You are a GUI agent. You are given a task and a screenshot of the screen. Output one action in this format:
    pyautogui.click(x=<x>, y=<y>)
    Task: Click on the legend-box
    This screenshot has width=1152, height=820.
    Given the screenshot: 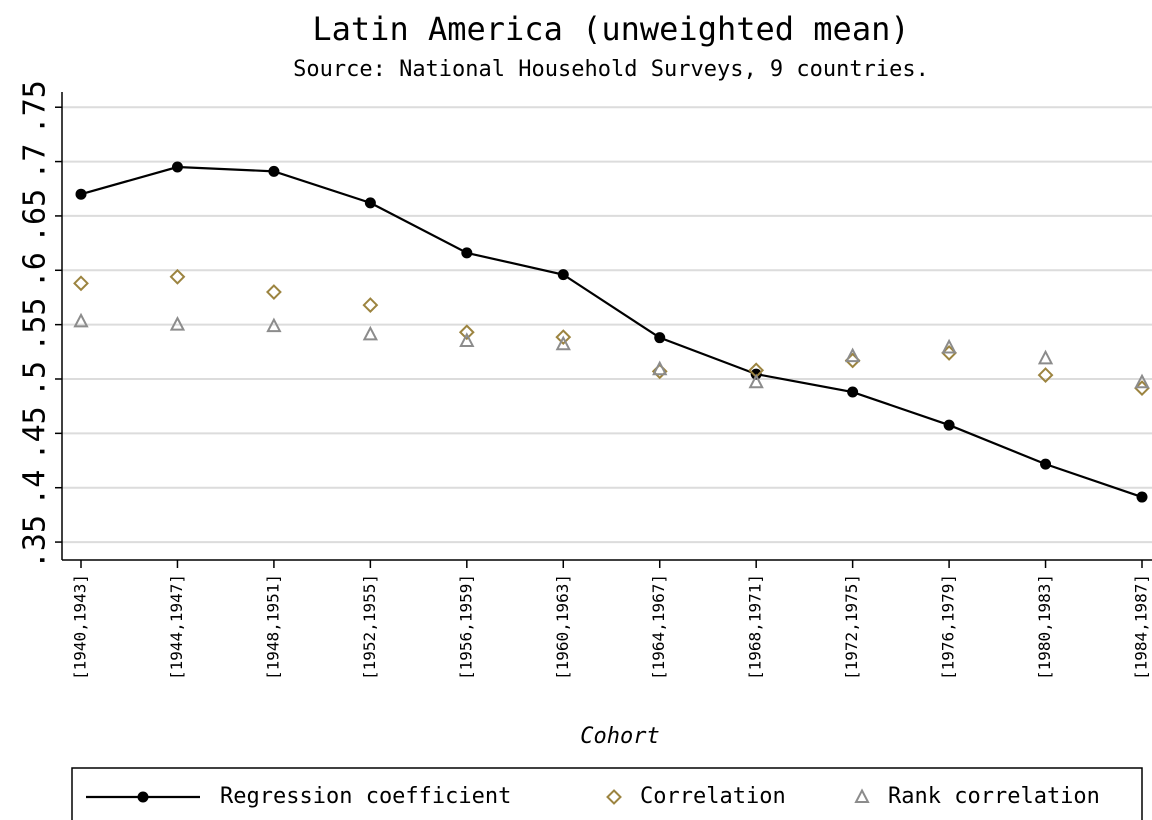 What is the action you would take?
    pyautogui.click(x=607, y=793)
    